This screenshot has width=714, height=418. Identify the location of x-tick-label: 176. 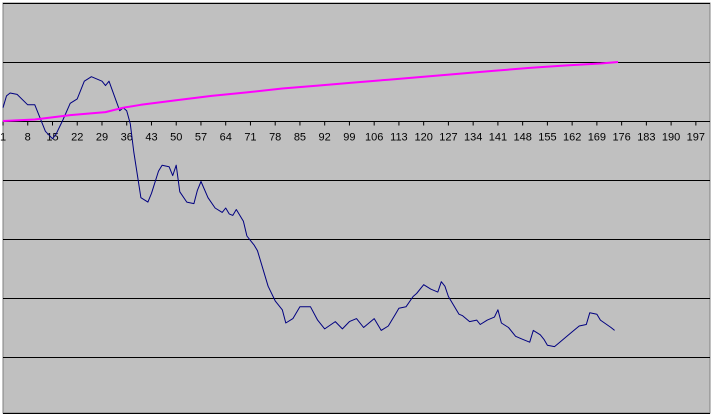
(621, 138).